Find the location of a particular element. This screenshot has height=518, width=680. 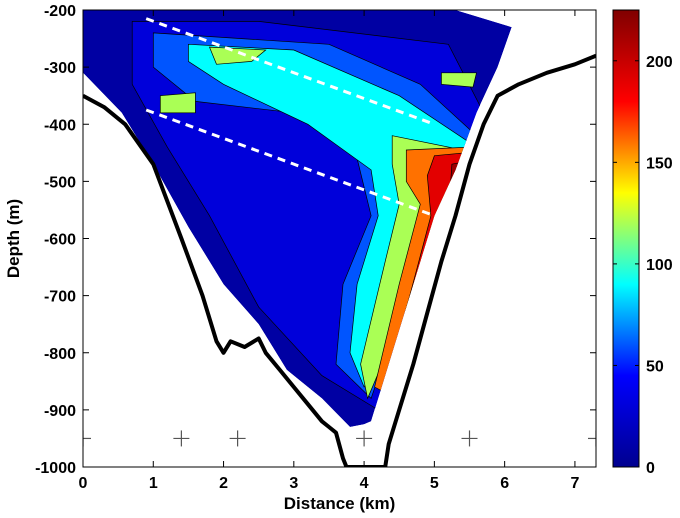

colorbar: 0 50 100 150 200 is located at coordinates (642, 243).